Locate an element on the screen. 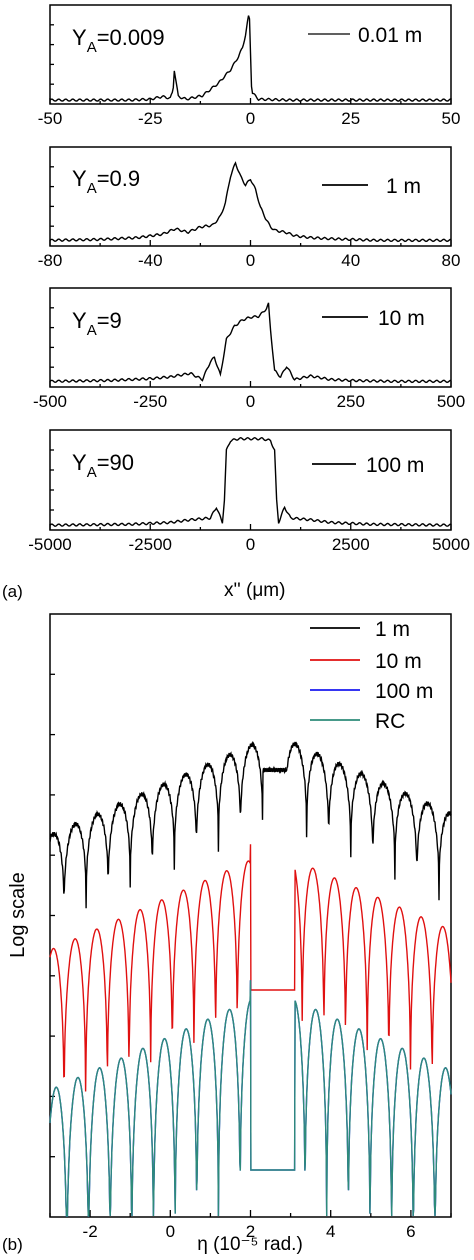  panel-b-ylabel: Log scale is located at coordinates (18, 915).